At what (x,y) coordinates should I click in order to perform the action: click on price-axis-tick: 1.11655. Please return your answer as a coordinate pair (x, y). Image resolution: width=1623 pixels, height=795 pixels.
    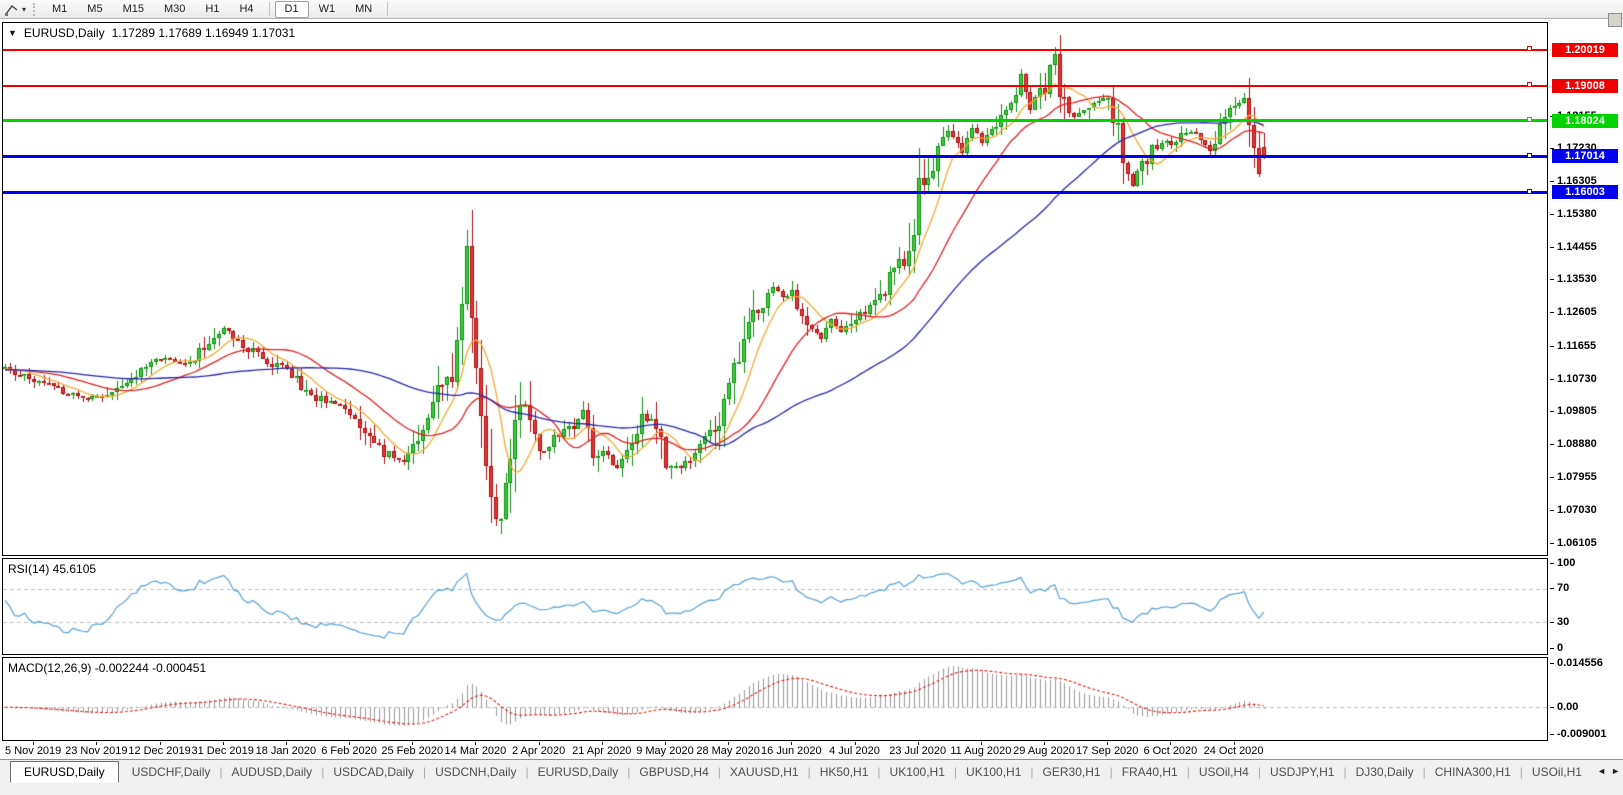
    Looking at the image, I should click on (1573, 345).